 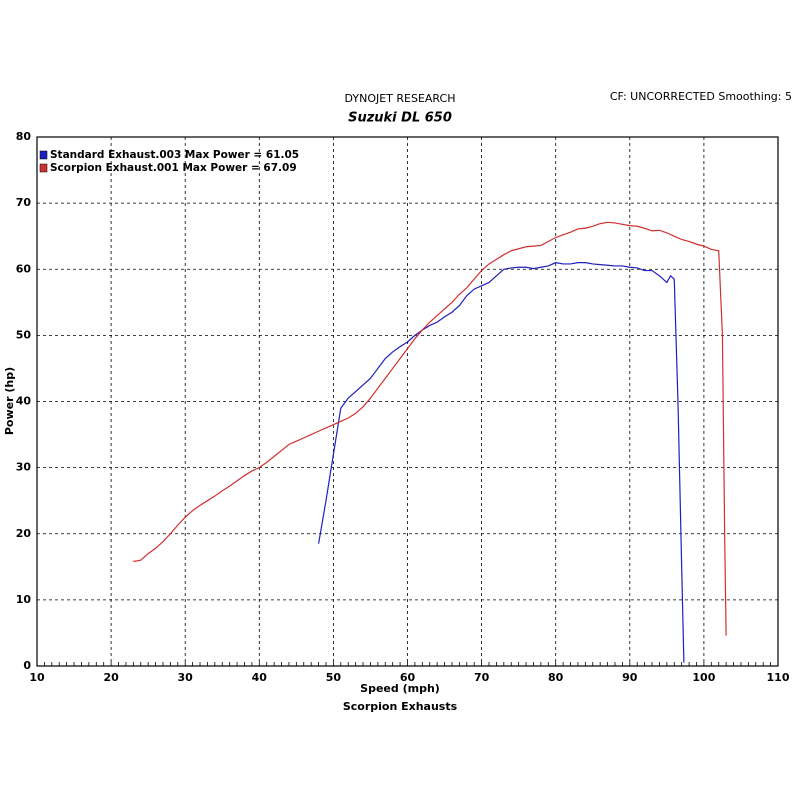 What do you see at coordinates (24, 334) in the screenshot?
I see `y-tick-label: 50` at bounding box center [24, 334].